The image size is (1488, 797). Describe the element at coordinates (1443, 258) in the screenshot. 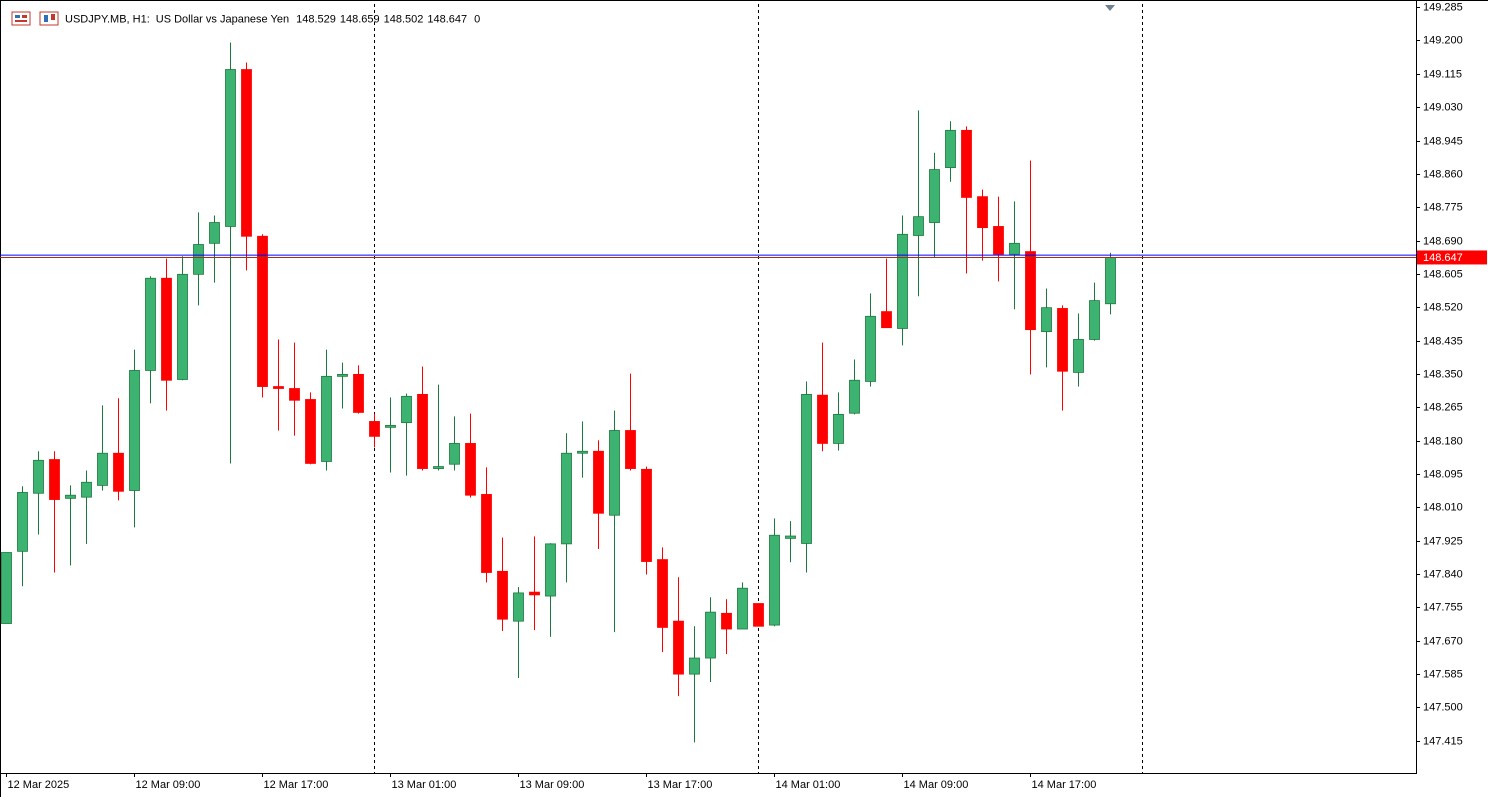

I see `price-label: 148.647` at that location.